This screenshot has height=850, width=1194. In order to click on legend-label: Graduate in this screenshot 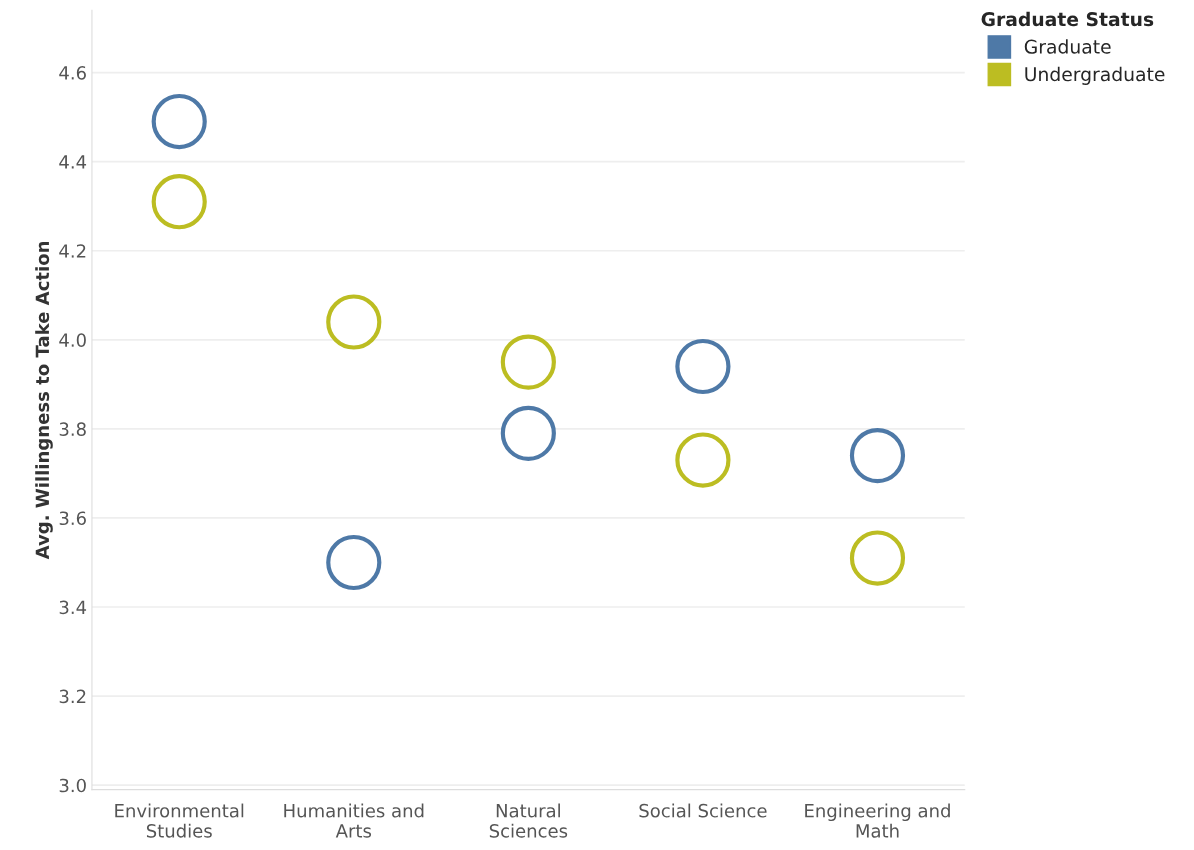, I will do `click(1067, 46)`.